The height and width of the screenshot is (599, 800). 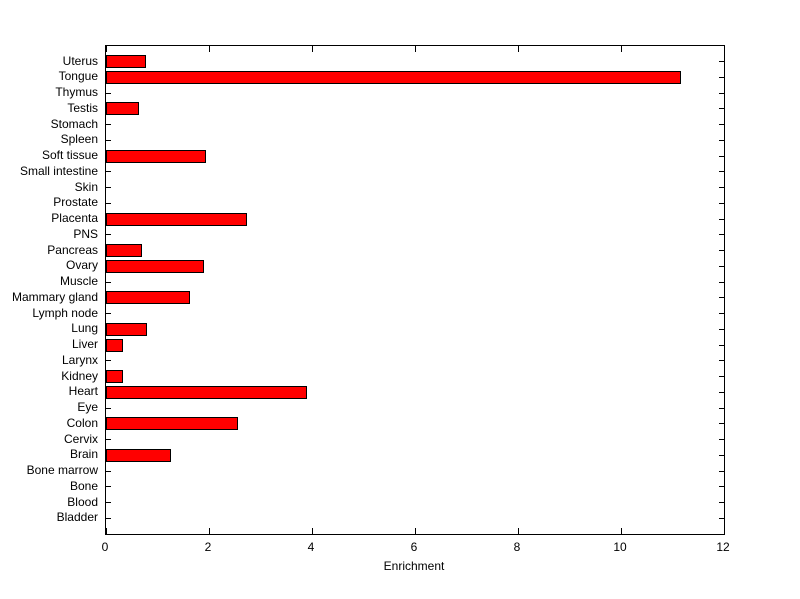 I want to click on y-label-skin: Skin, so click(x=86, y=187).